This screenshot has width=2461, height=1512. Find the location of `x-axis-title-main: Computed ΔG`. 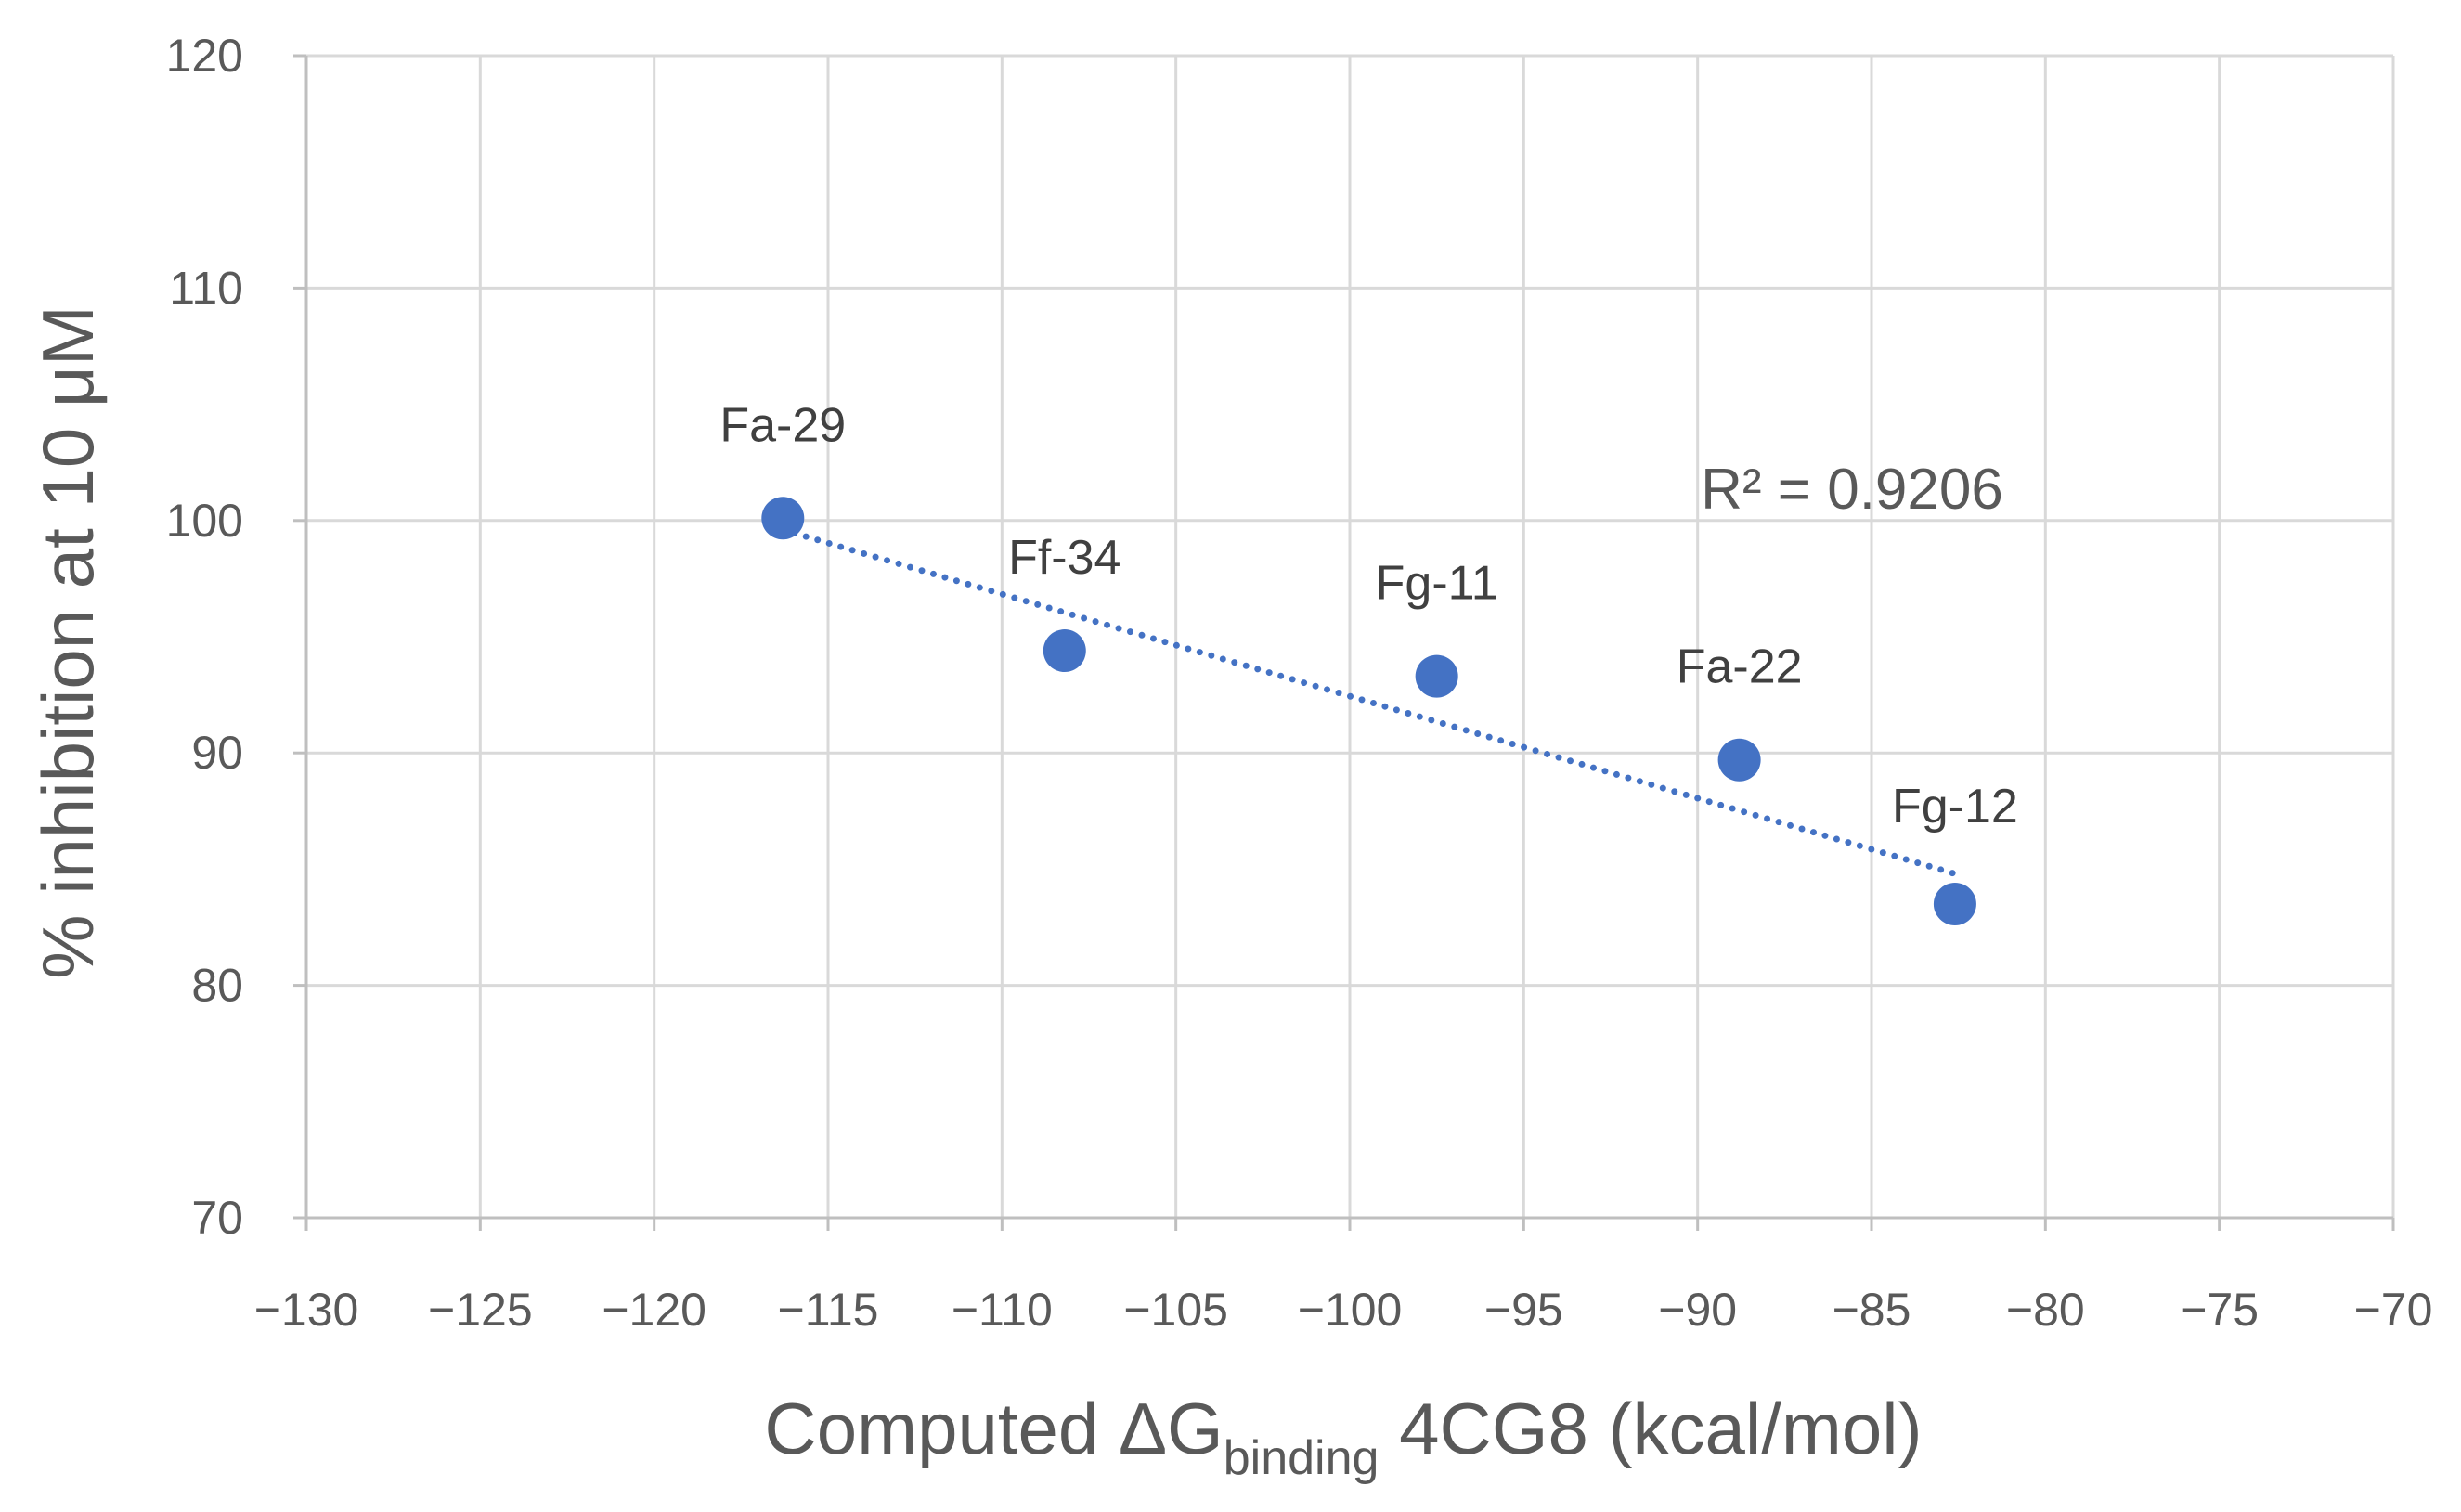

x-axis-title-main: Computed ΔG is located at coordinates (993, 1428).